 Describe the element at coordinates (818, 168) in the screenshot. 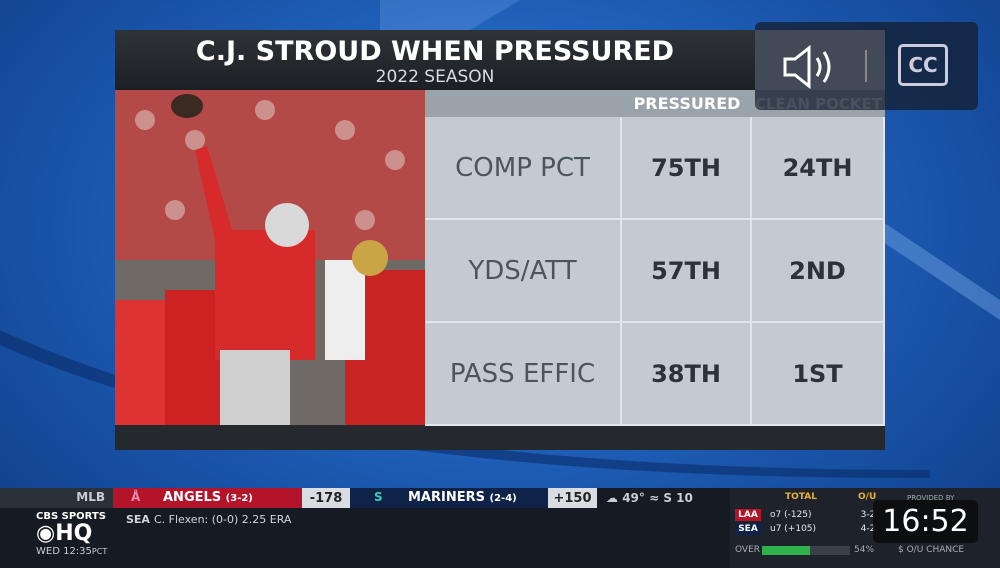

I see `stat-value: 24TH` at that location.